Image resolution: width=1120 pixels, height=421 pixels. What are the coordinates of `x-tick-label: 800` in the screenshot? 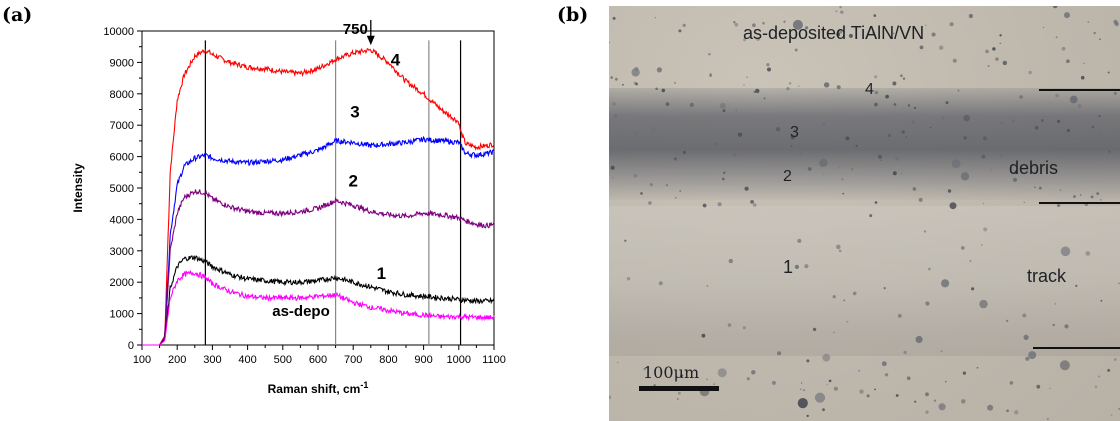 It's located at (388, 360).